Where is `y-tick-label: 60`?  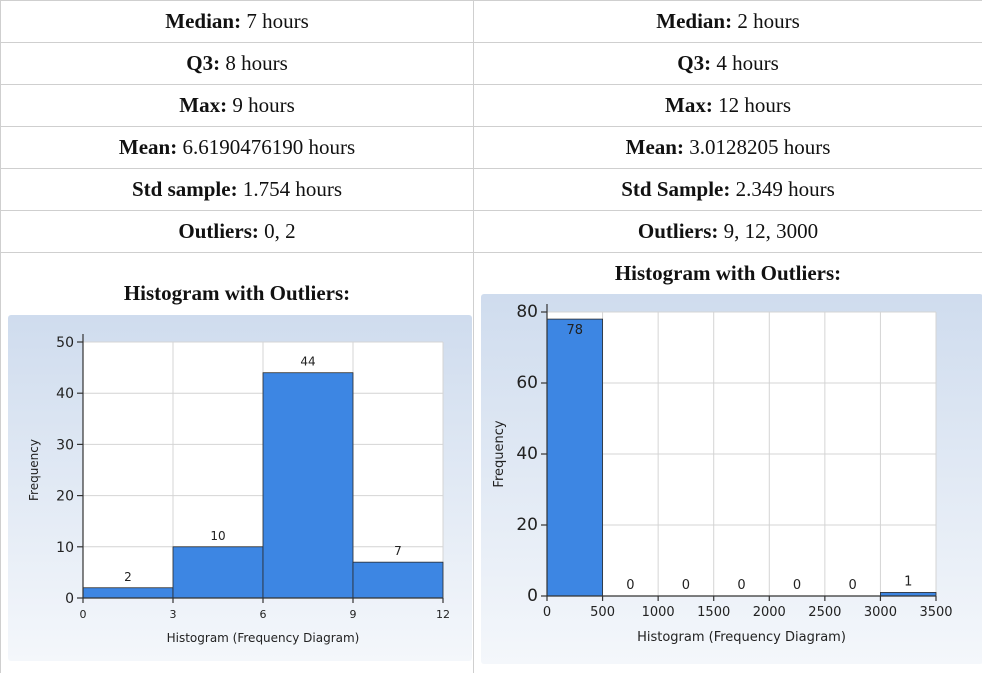
y-tick-label: 60 is located at coordinates (527, 383).